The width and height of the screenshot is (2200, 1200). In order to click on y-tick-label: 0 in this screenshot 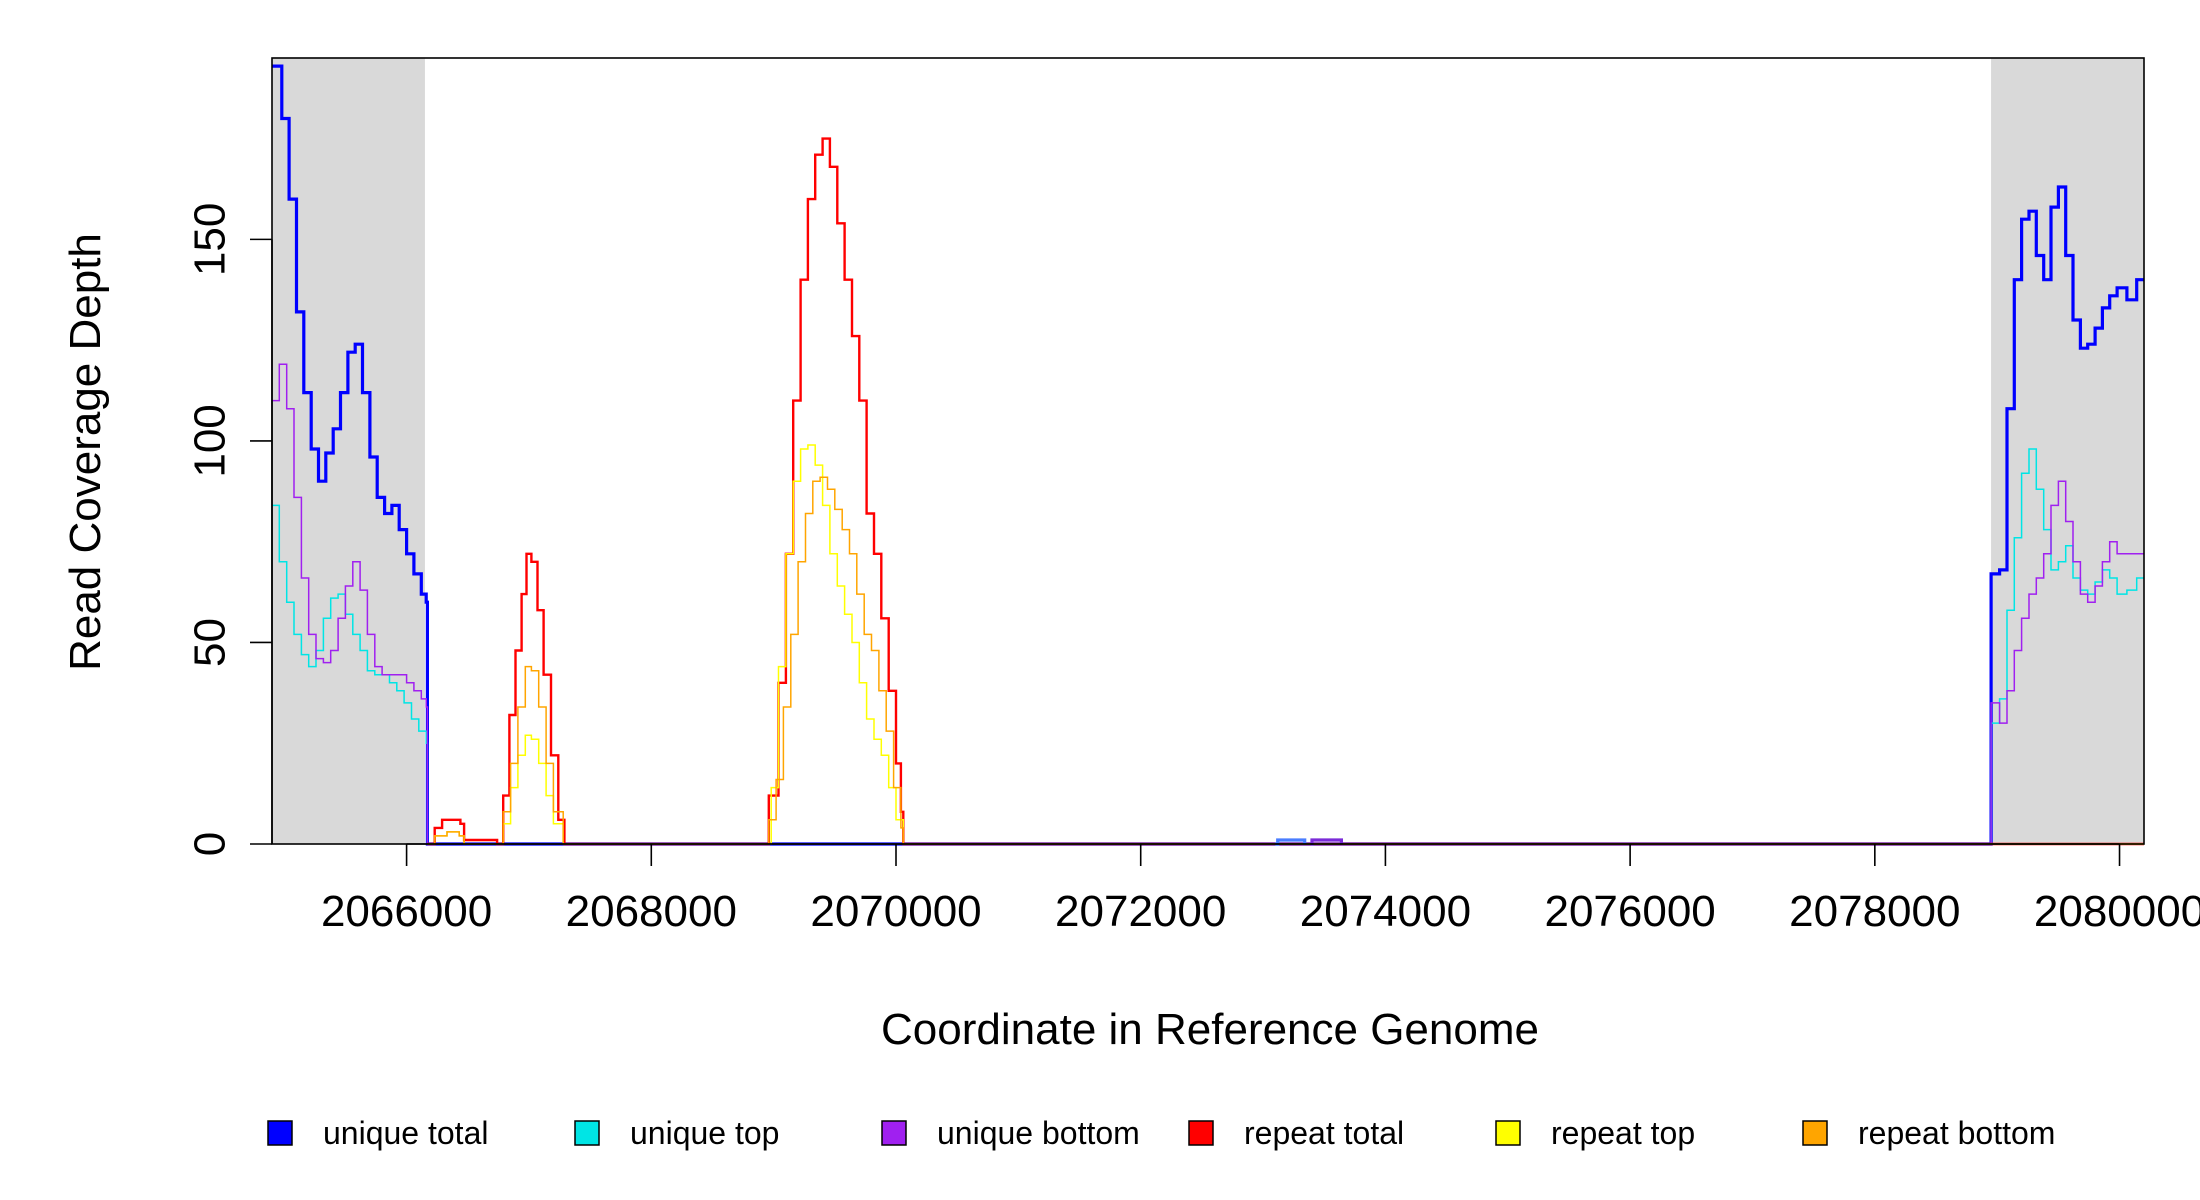, I will do `click(210, 844)`.